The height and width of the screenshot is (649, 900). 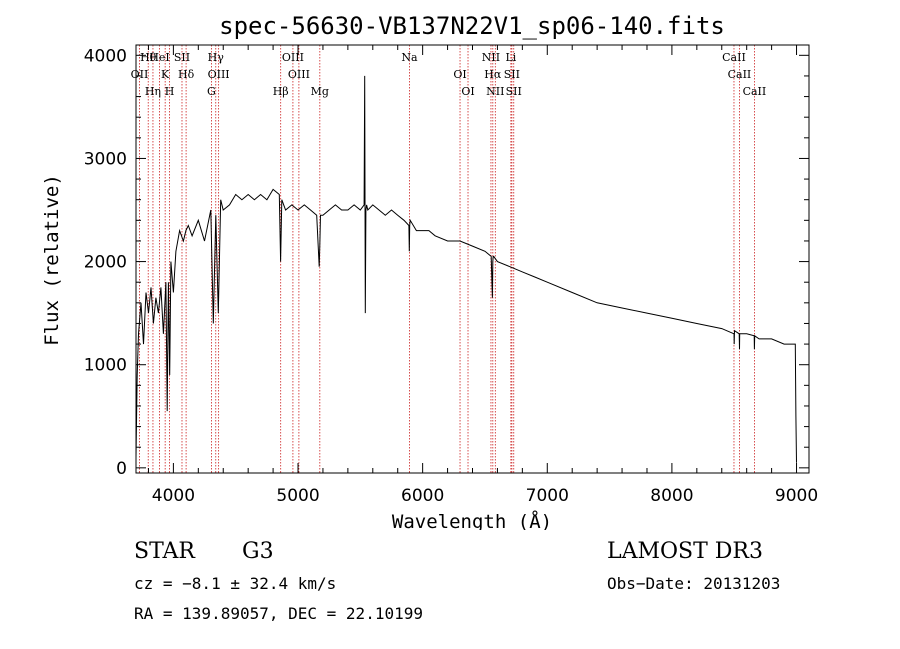 What do you see at coordinates (671, 496) in the screenshot?
I see `x-tick-label: 8000` at bounding box center [671, 496].